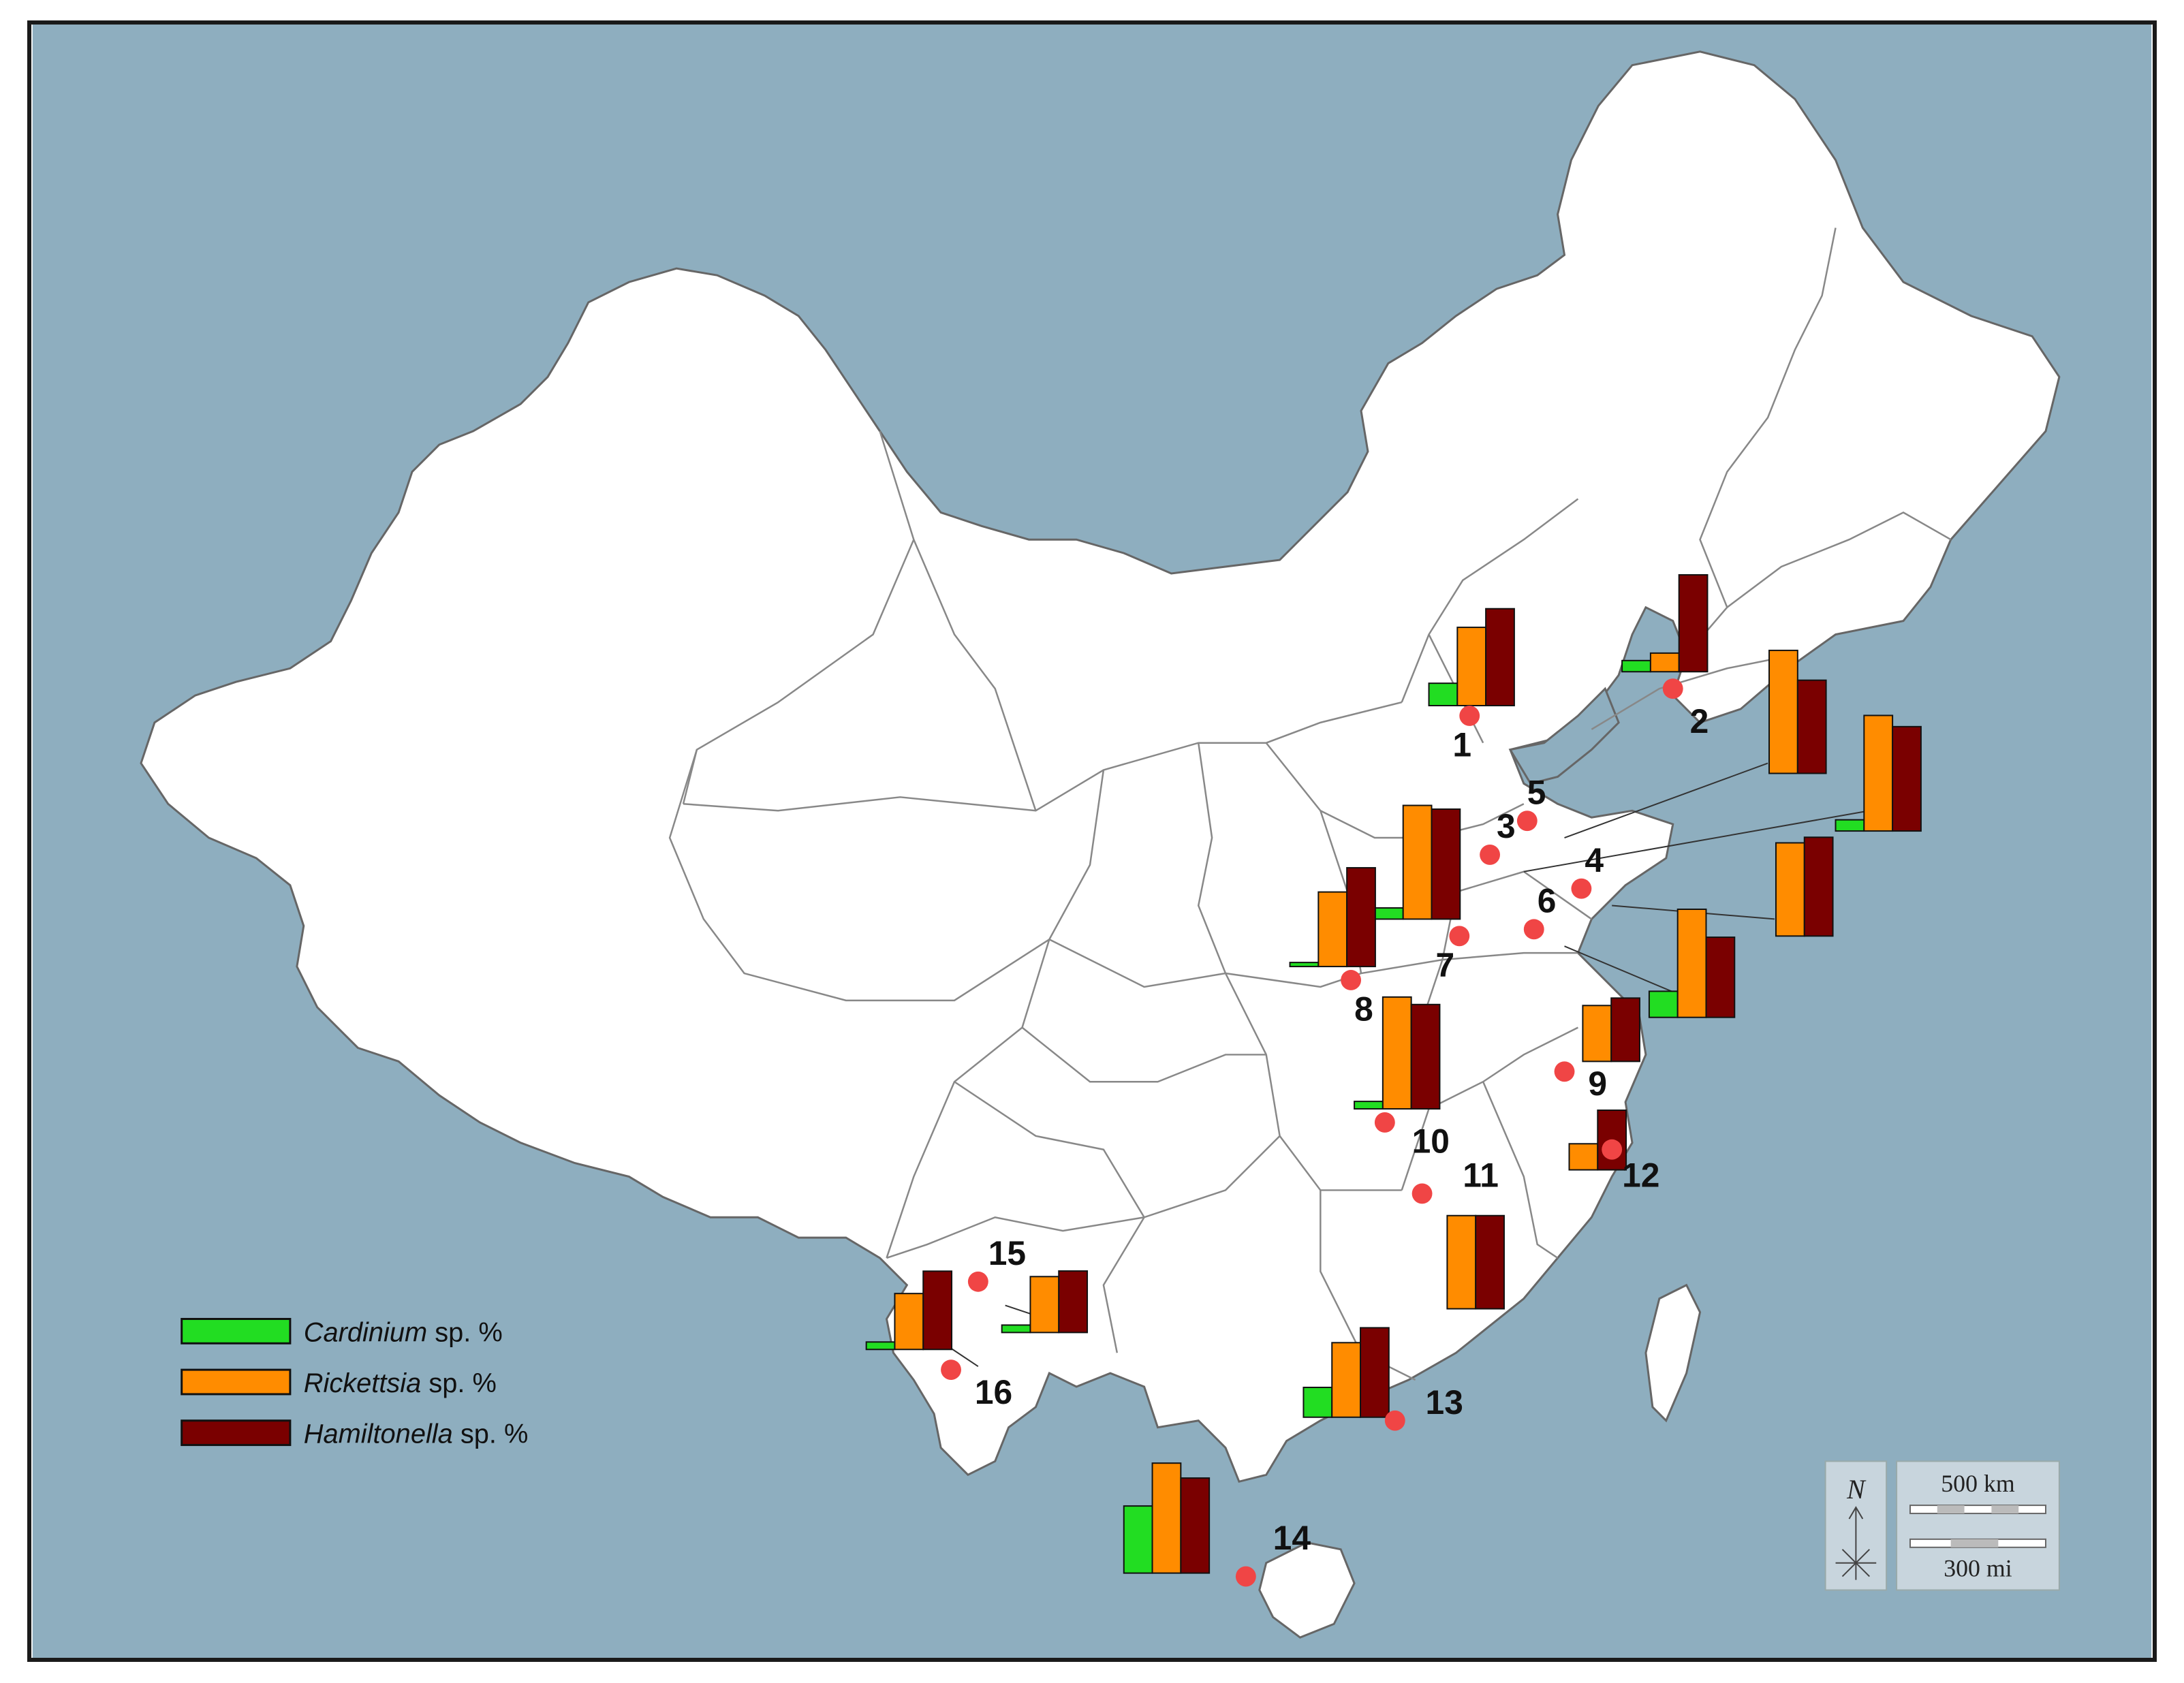 This screenshot has height=1683, width=2184. What do you see at coordinates (1856, 1525) in the screenshot?
I see `north-arrow: N` at bounding box center [1856, 1525].